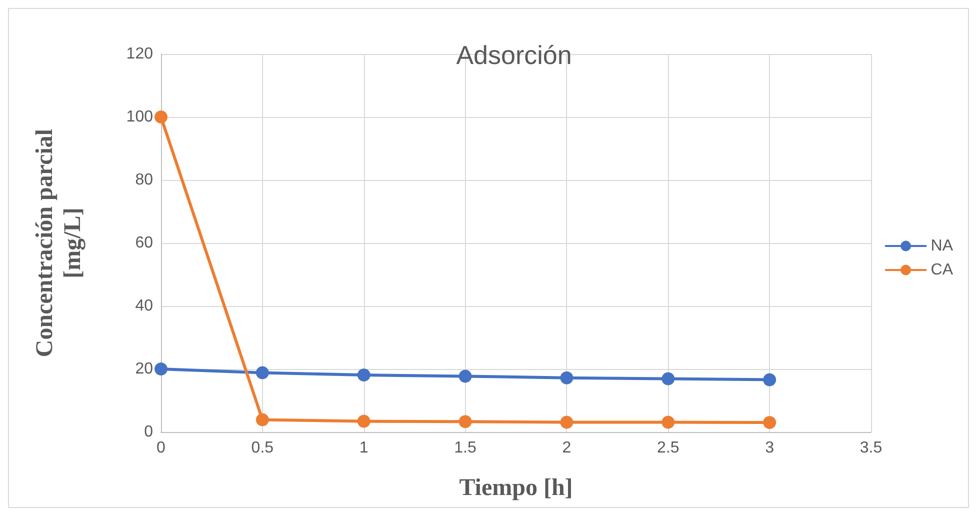 This screenshot has width=977, height=516. I want to click on y-tick-label: 80, so click(144, 180).